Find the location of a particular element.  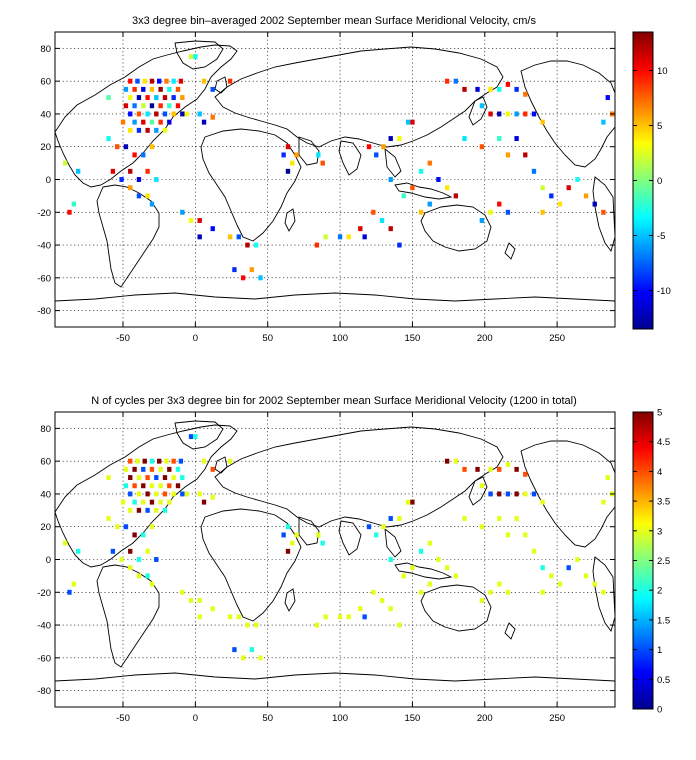

x-tick-label: 100 is located at coordinates (340, 338).